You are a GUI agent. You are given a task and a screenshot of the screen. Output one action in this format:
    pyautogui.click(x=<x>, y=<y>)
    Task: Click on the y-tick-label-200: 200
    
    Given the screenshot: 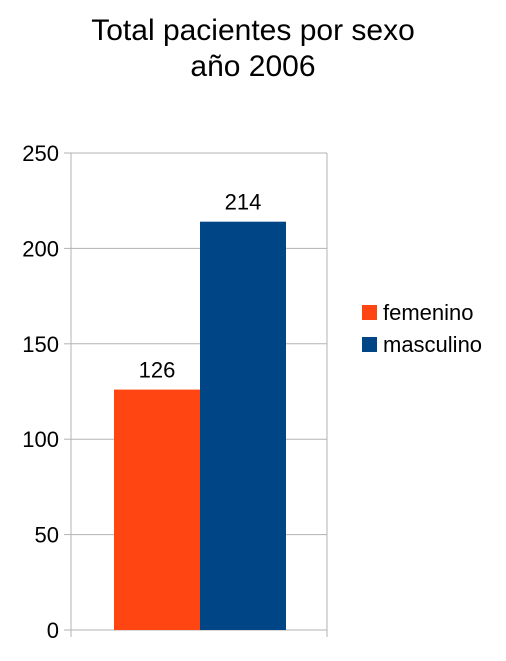 What is the action you would take?
    pyautogui.click(x=40, y=248)
    